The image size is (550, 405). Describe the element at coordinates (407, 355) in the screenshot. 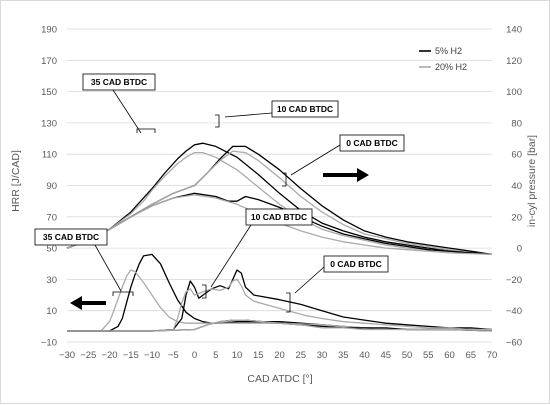

I see `x-tick-label: 50` at that location.